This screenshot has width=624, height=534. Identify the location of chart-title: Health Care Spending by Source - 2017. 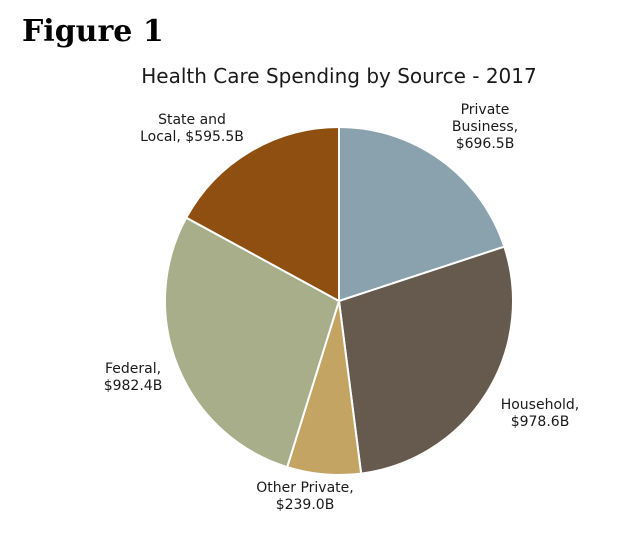
(338, 76).